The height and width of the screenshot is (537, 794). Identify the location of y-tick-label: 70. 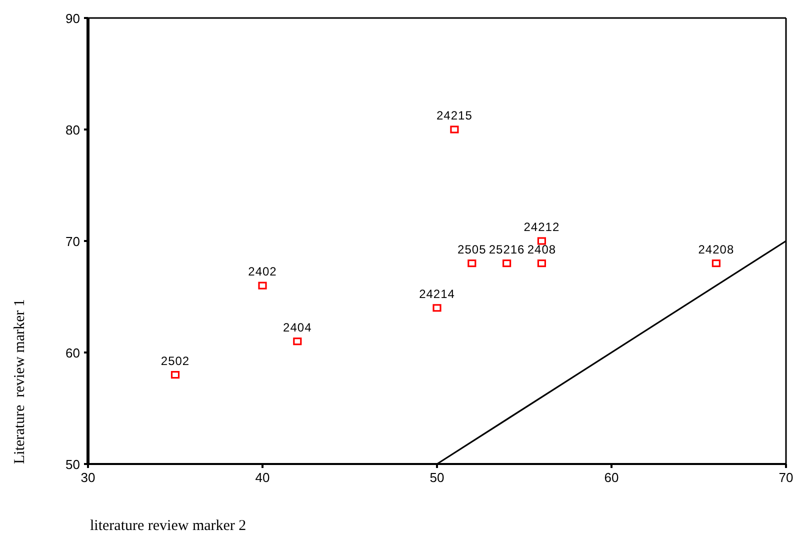
(73, 241).